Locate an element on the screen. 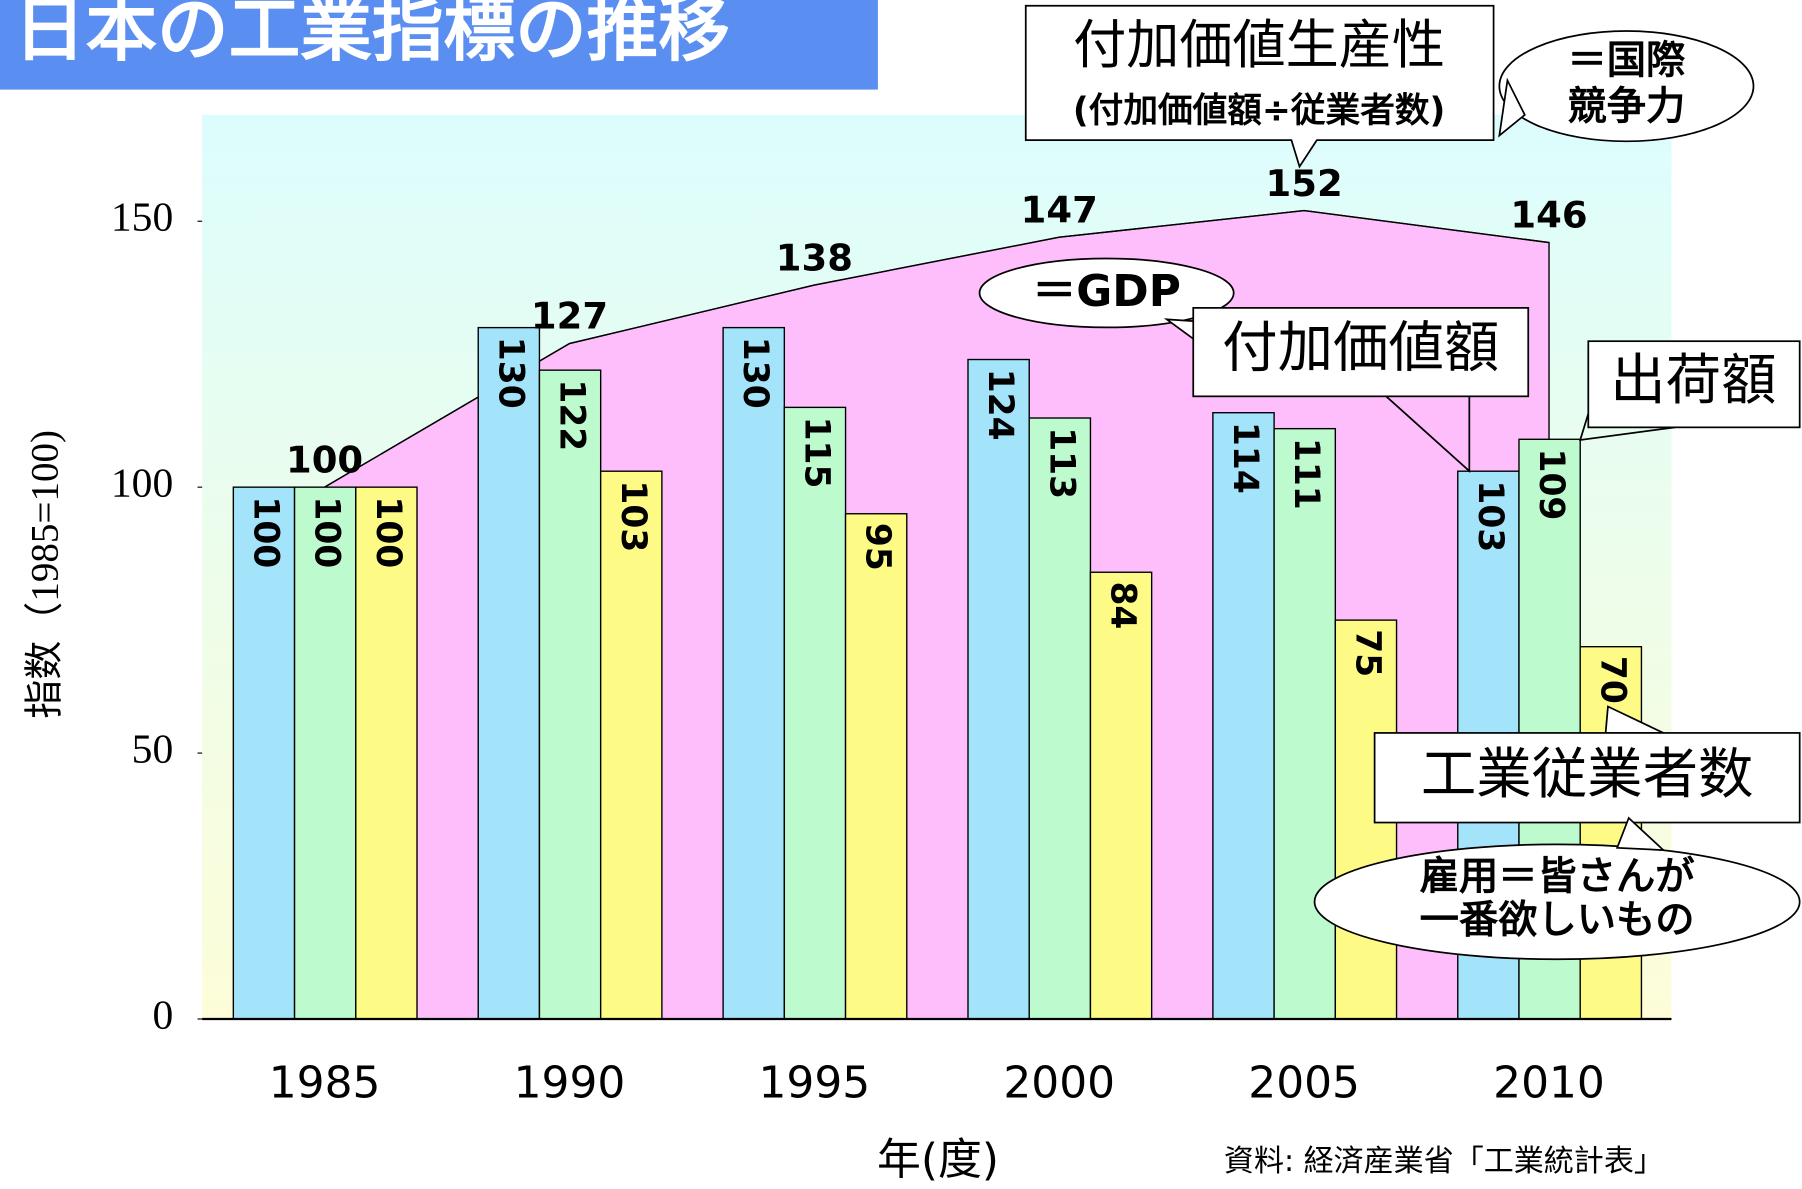 This screenshot has height=1189, width=1802. data-label: 115 is located at coordinates (816, 453).